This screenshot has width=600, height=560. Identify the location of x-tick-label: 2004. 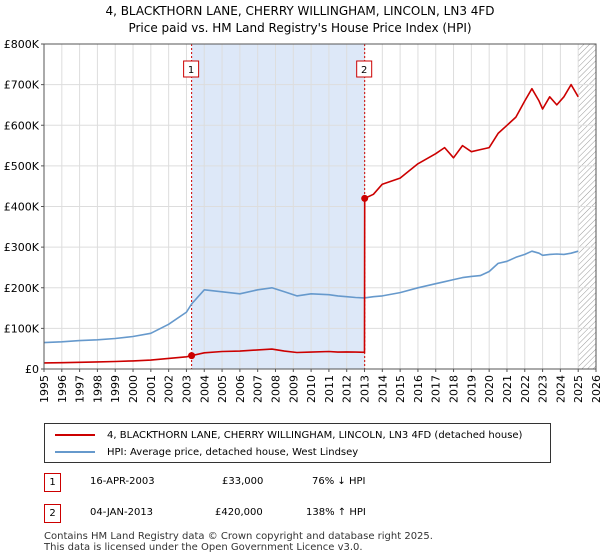
(204, 389).